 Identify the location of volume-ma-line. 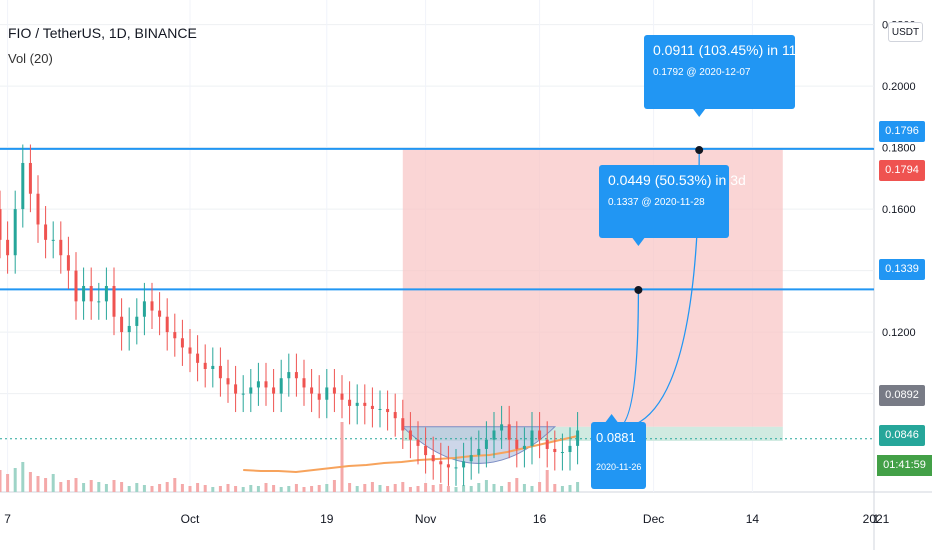
(410, 454).